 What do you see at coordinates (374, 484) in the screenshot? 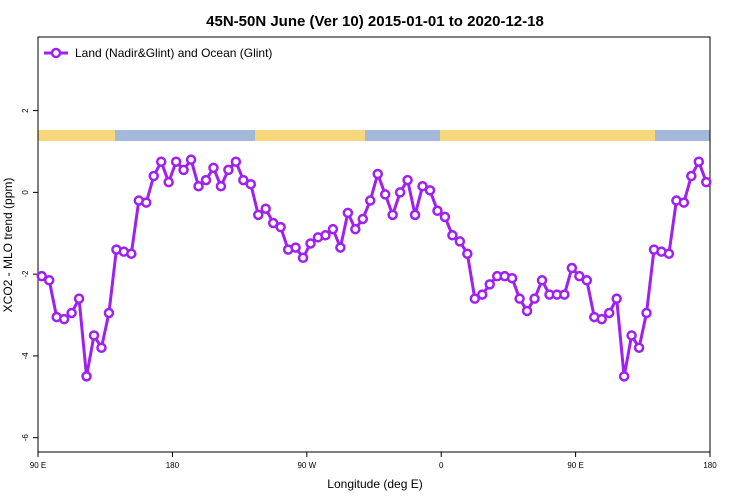
I see `x-axis-label: Longitude (deg E)` at bounding box center [374, 484].